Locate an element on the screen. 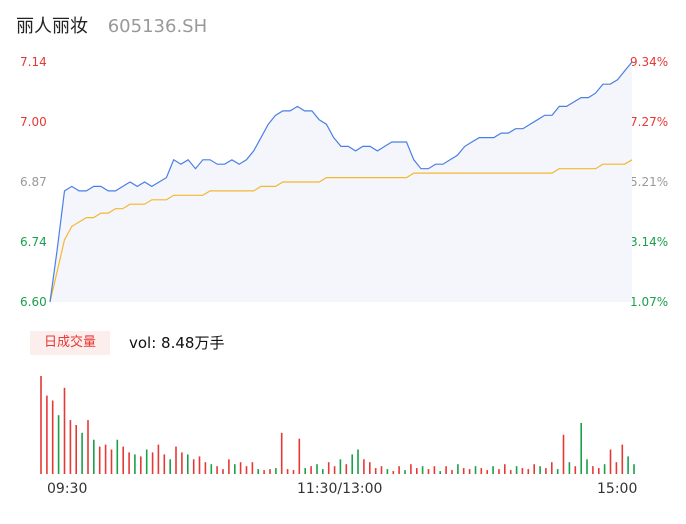 The image size is (686, 524). x-tick-open: 09:30 is located at coordinates (67, 489).